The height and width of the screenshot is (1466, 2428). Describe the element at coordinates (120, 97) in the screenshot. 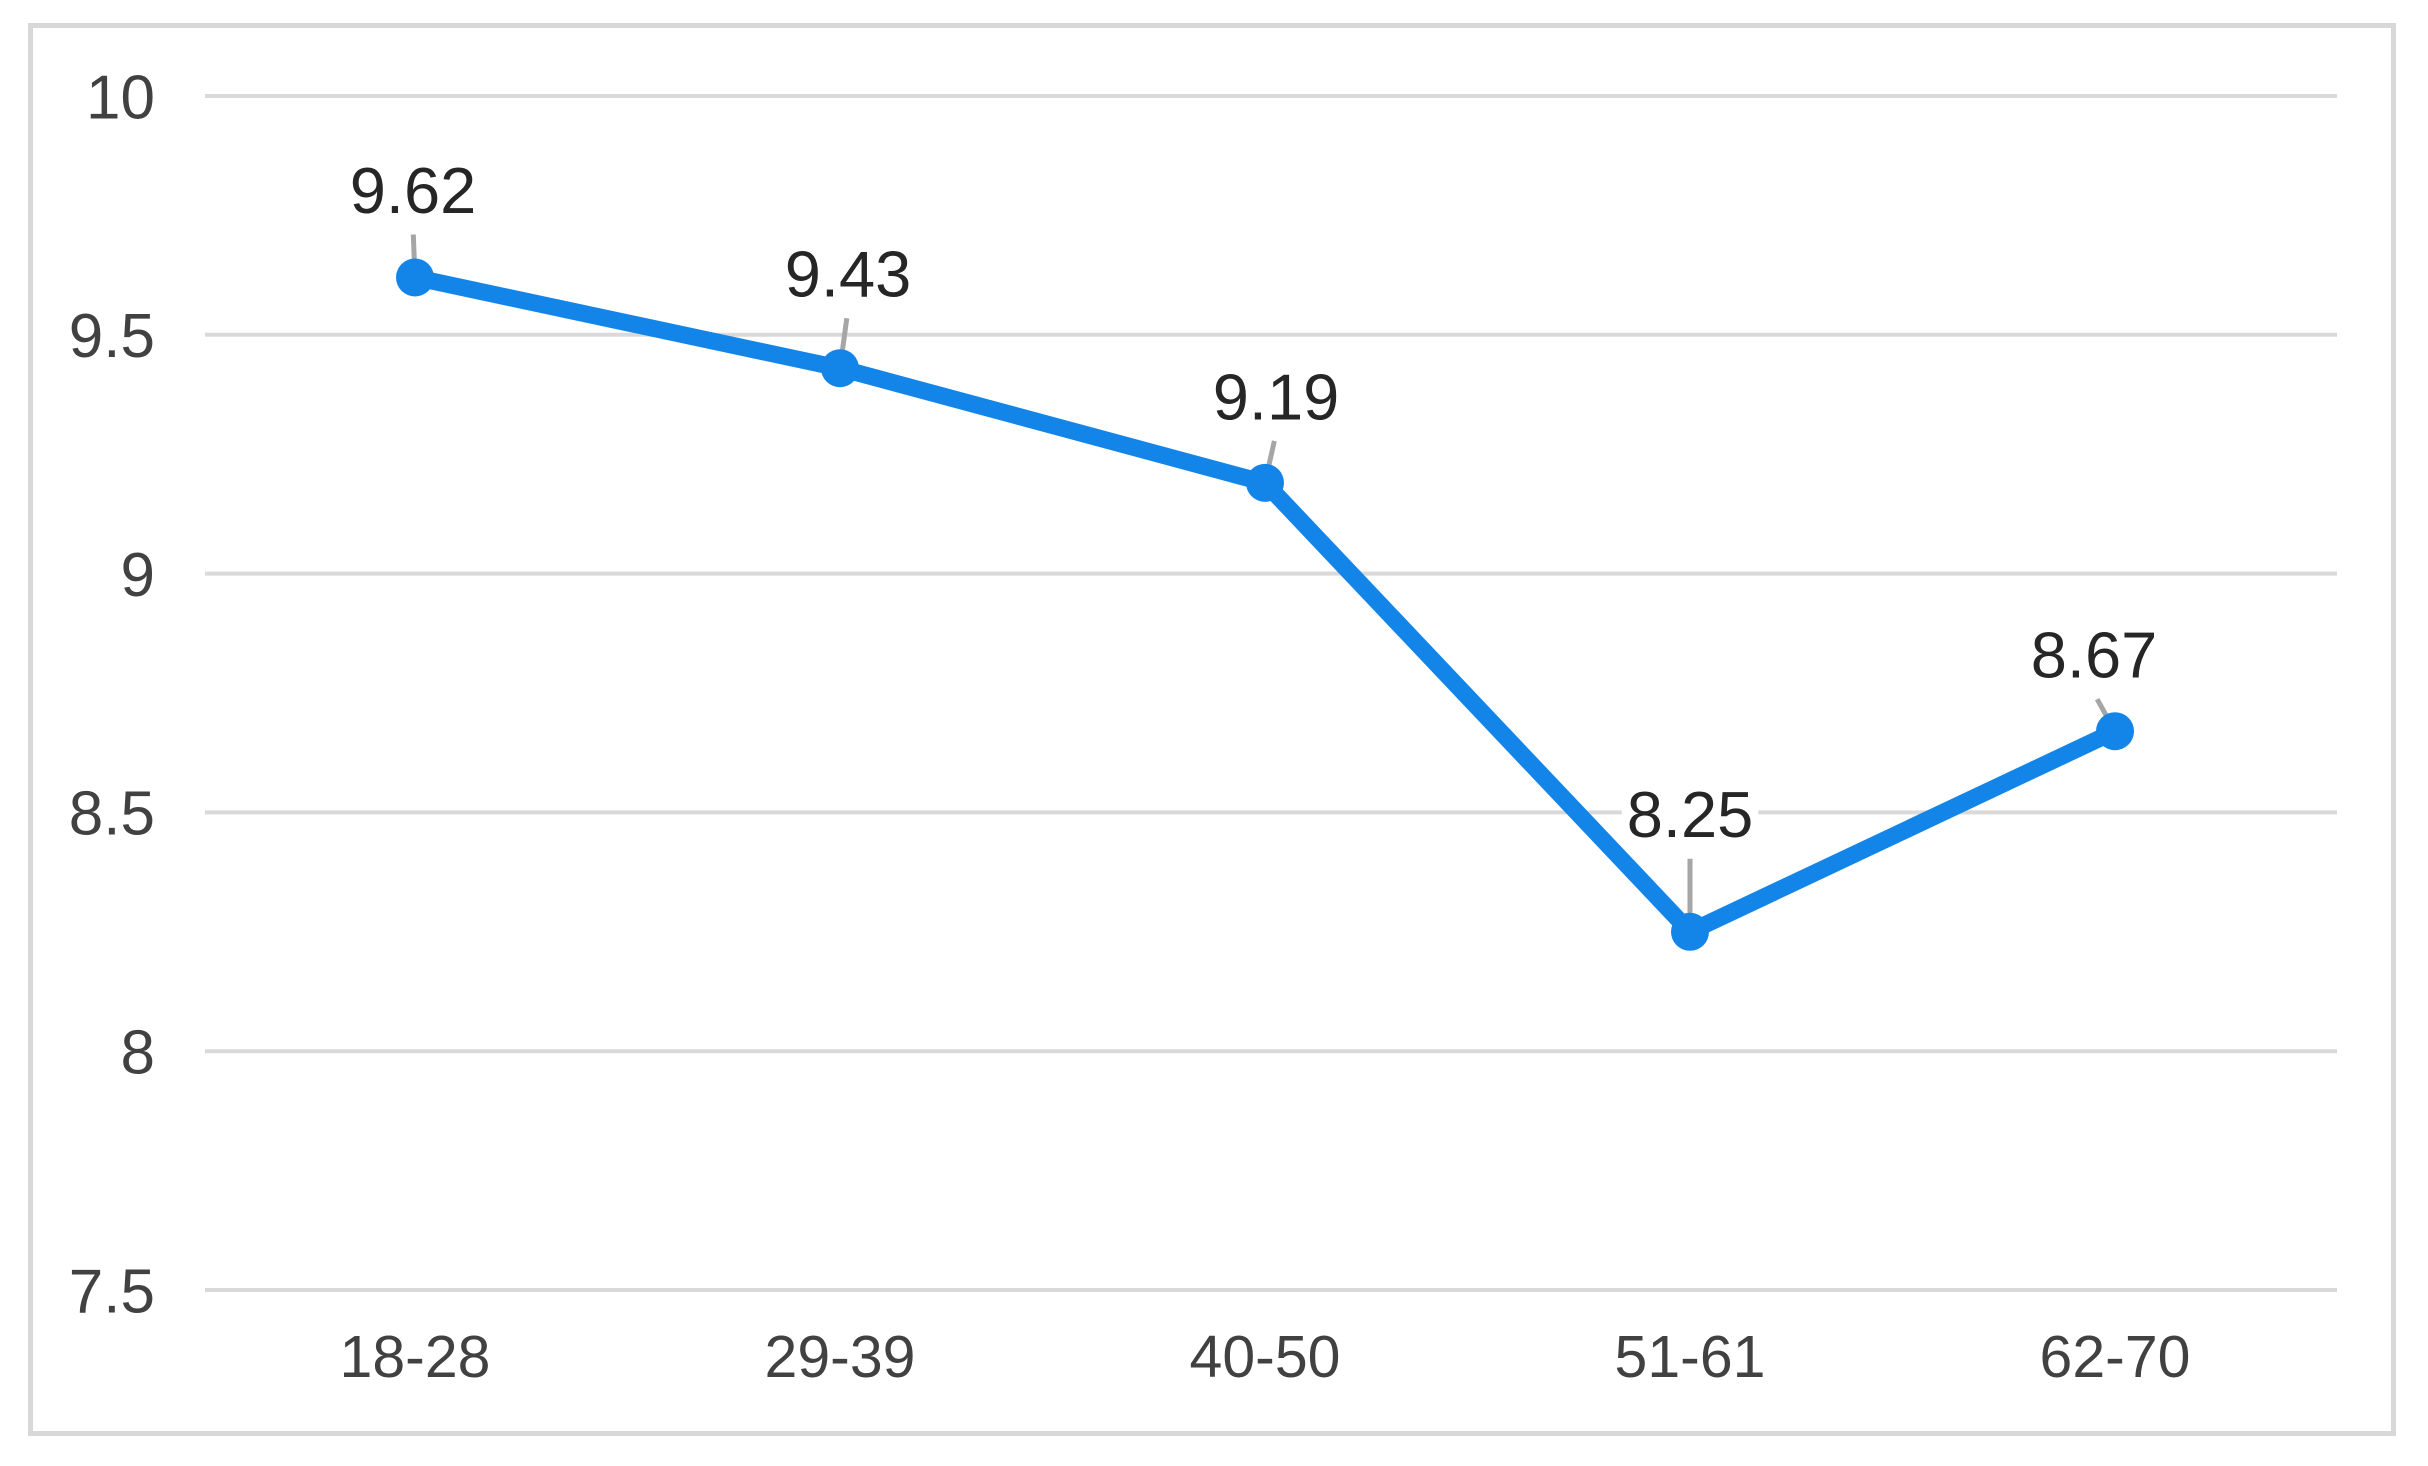

I see `y-tick-label: 10` at that location.